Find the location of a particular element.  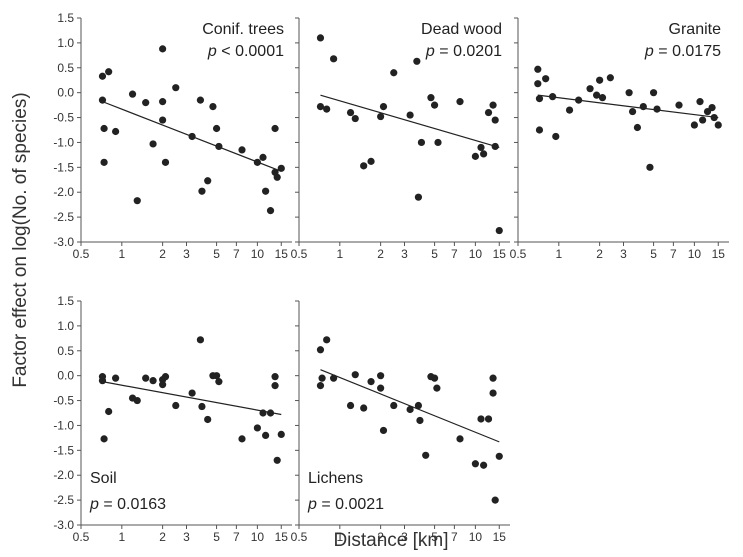

p-value: p = 0.0175 is located at coordinates (682, 51).